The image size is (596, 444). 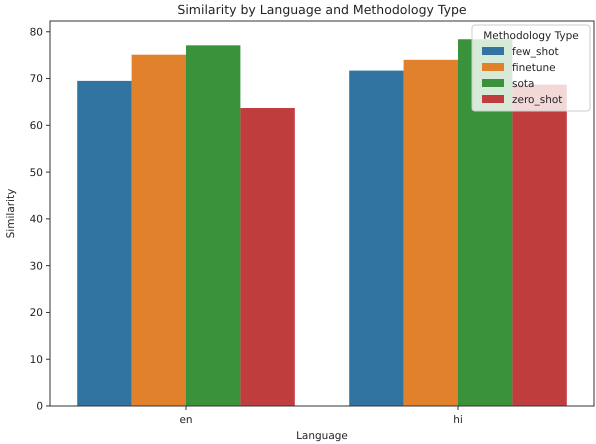 What do you see at coordinates (39, 406) in the screenshot?
I see `y-tick-label: 0` at bounding box center [39, 406].